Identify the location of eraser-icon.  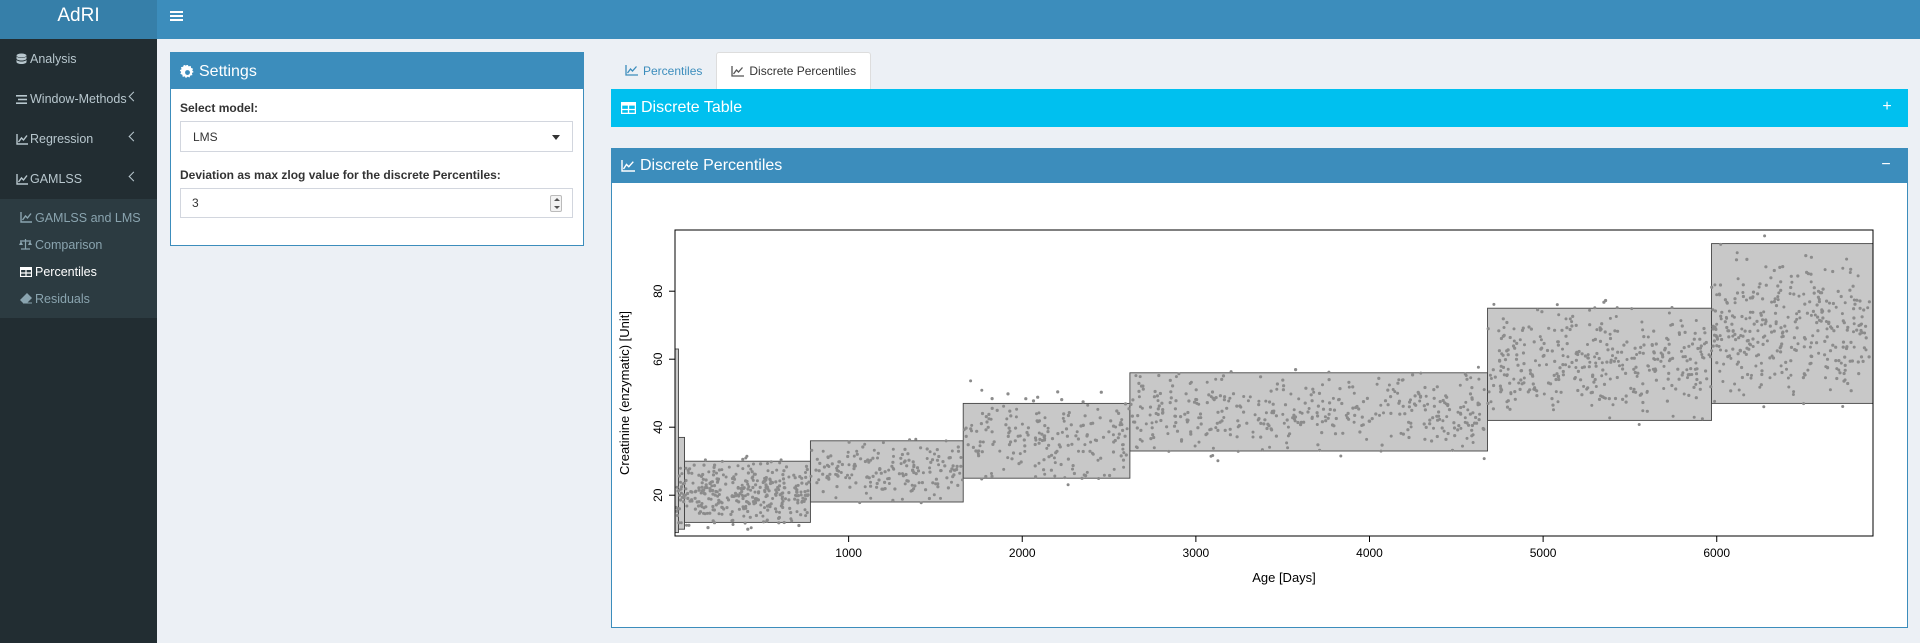
(25, 299).